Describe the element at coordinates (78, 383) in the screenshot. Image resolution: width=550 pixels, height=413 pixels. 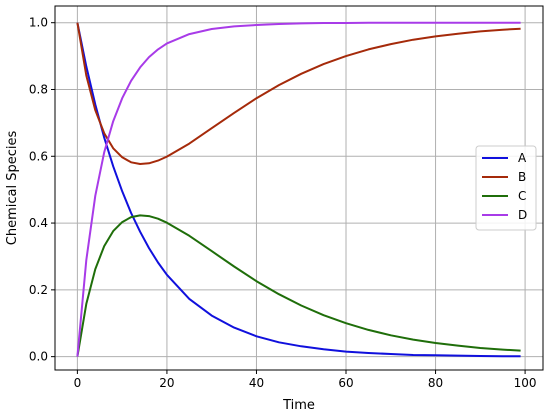
I see `x-tick-label: 0` at that location.